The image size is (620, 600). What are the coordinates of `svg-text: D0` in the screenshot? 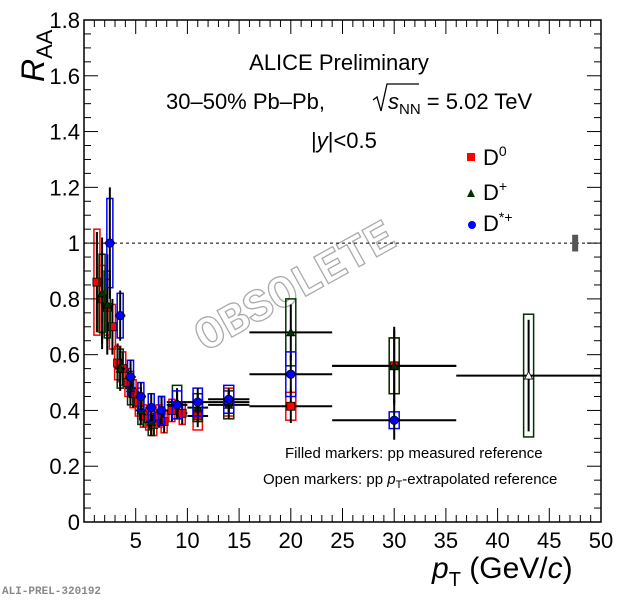 It's located at (495, 156).